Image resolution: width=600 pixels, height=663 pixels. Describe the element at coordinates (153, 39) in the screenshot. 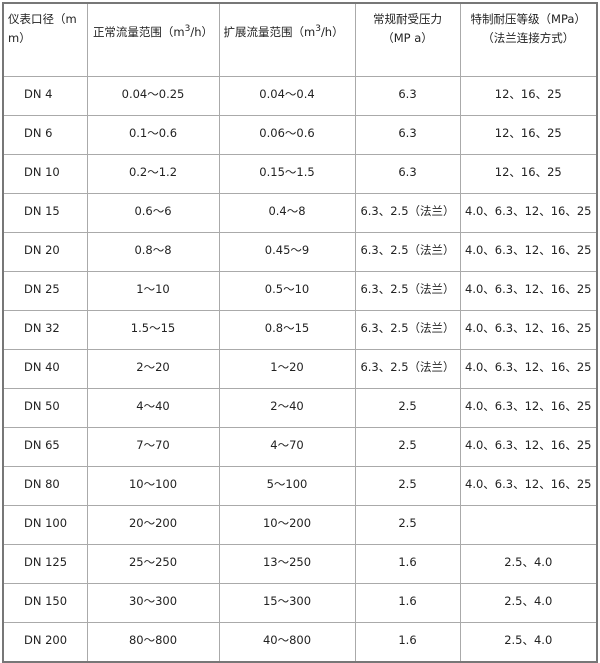

I see `header-normal-flow: 正常流量范围（m3/h）` at that location.